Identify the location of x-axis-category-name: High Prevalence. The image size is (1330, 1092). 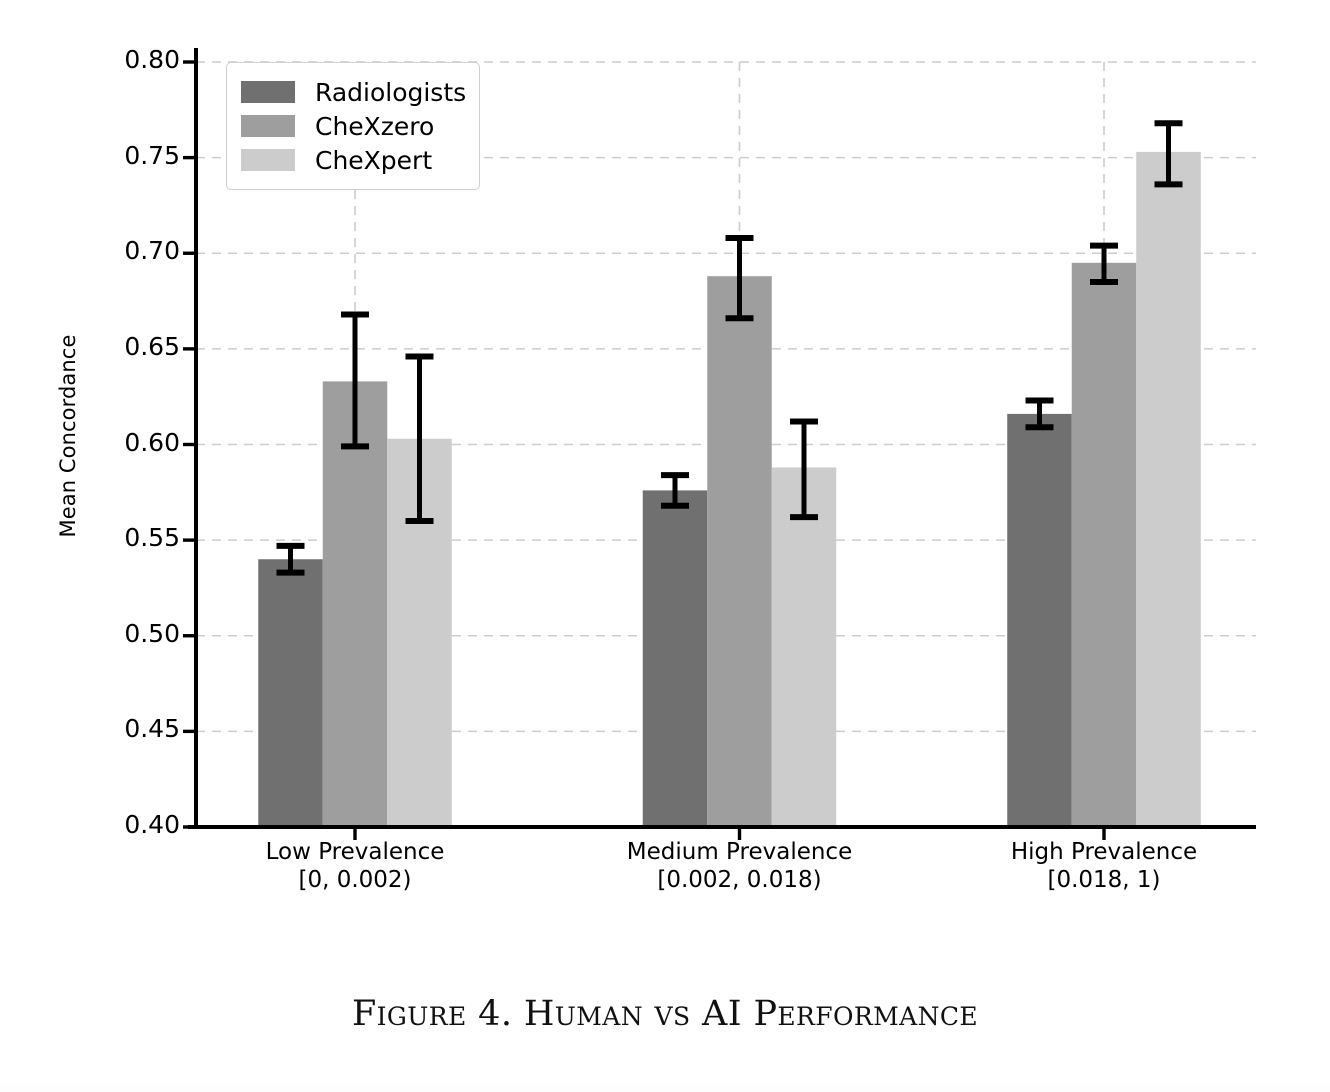
(1104, 852).